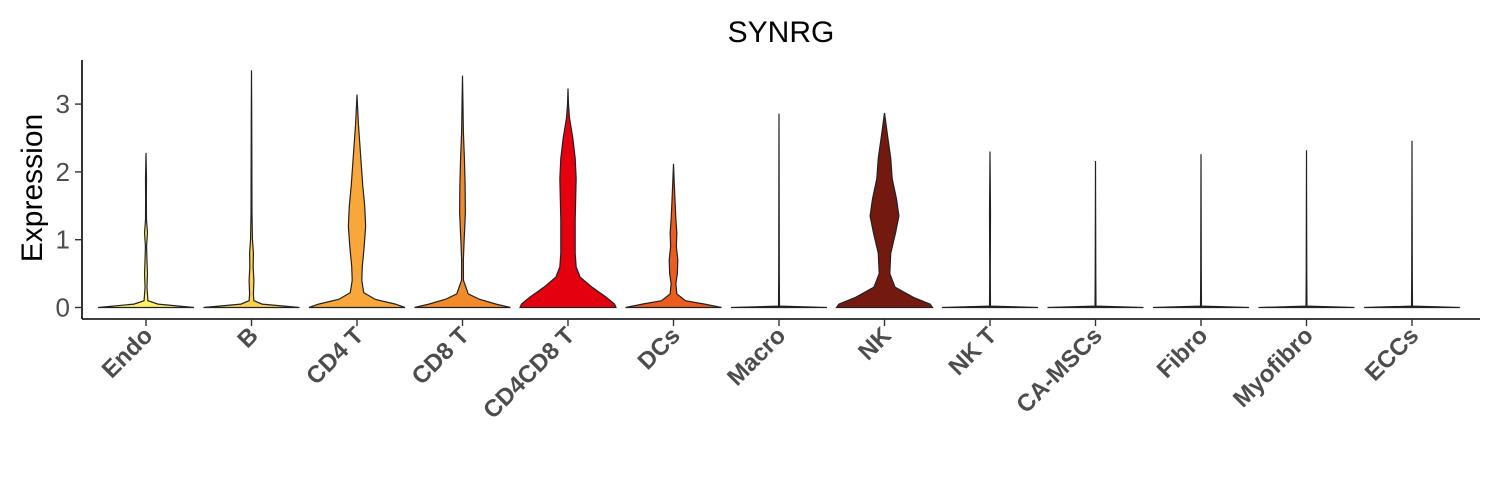  I want to click on violin-macro, so click(779, 211).